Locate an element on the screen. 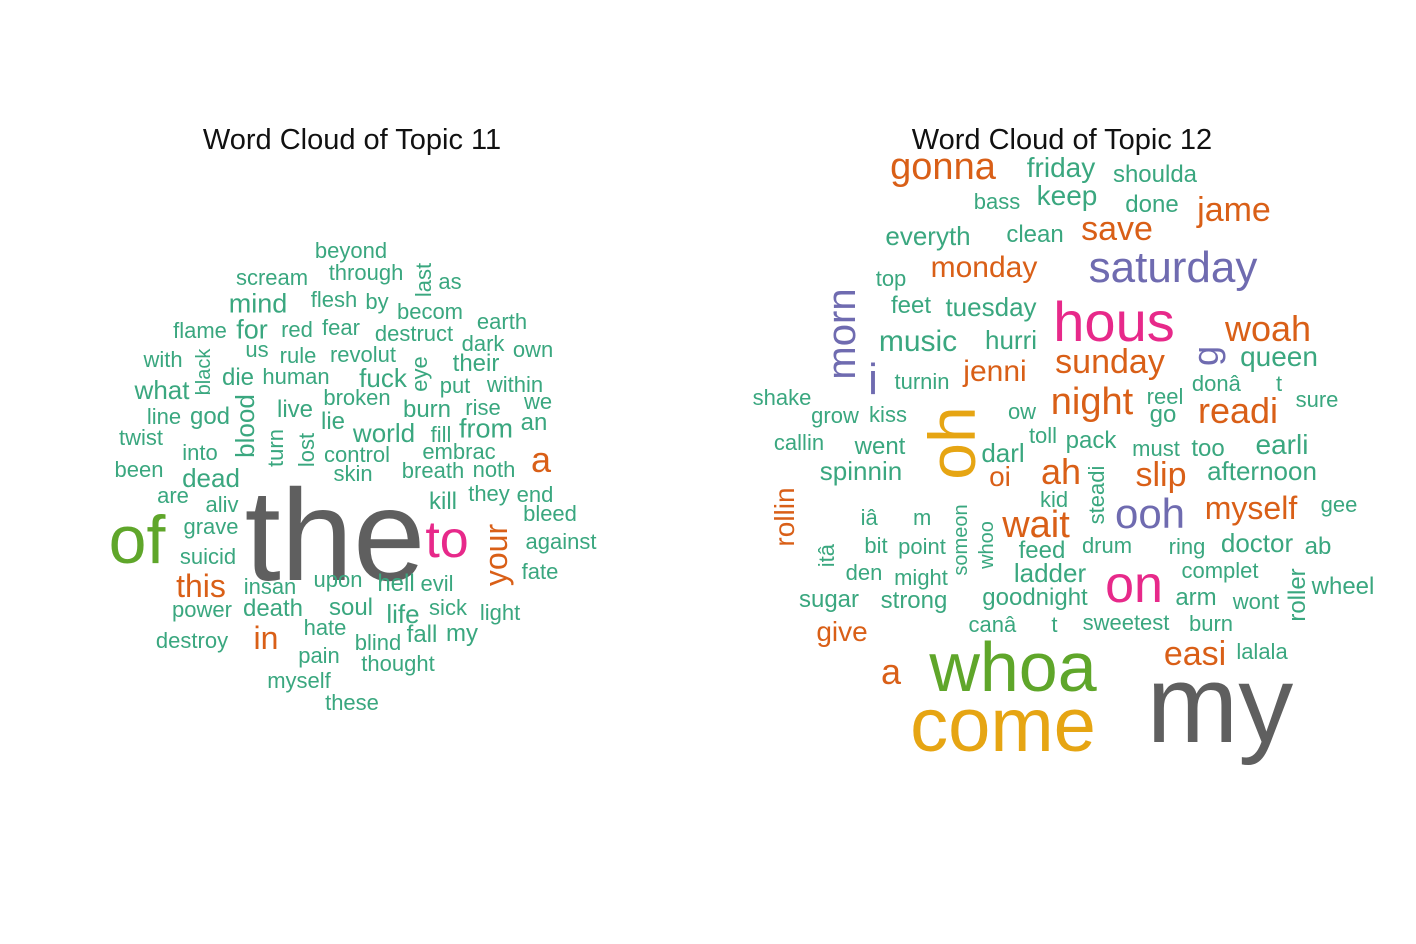  word-1-42: callin is located at coordinates (799, 442).